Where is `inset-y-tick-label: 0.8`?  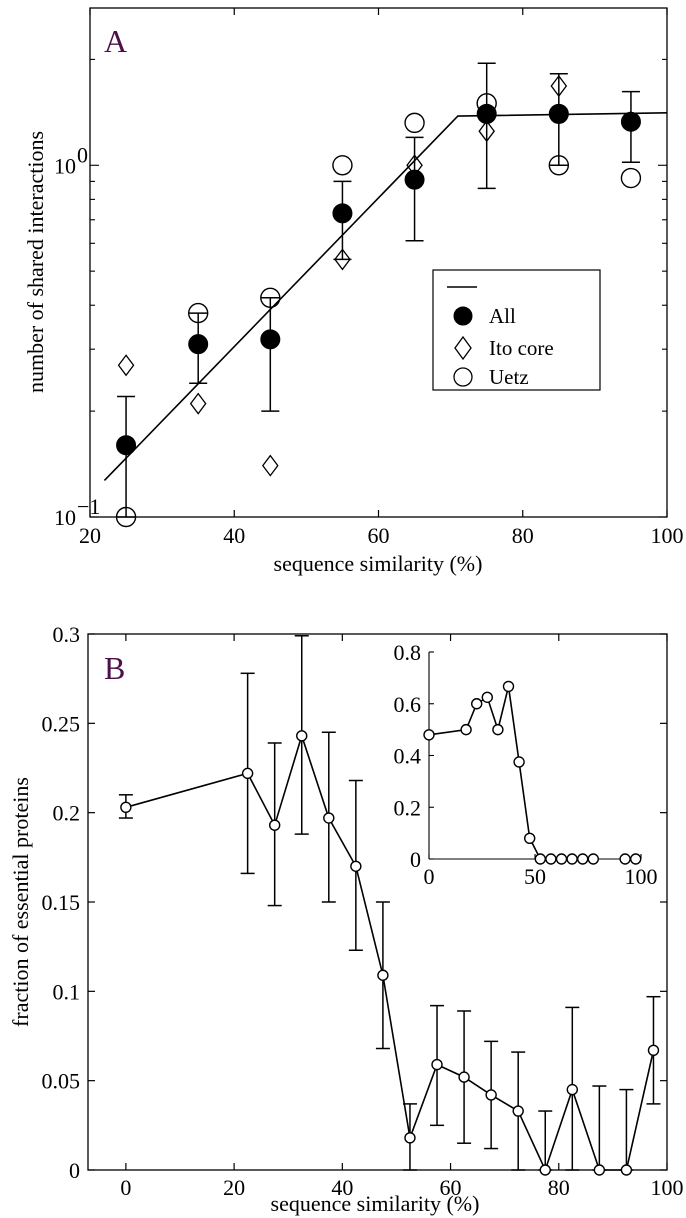 inset-y-tick-label: 0.8 is located at coordinates (408, 652).